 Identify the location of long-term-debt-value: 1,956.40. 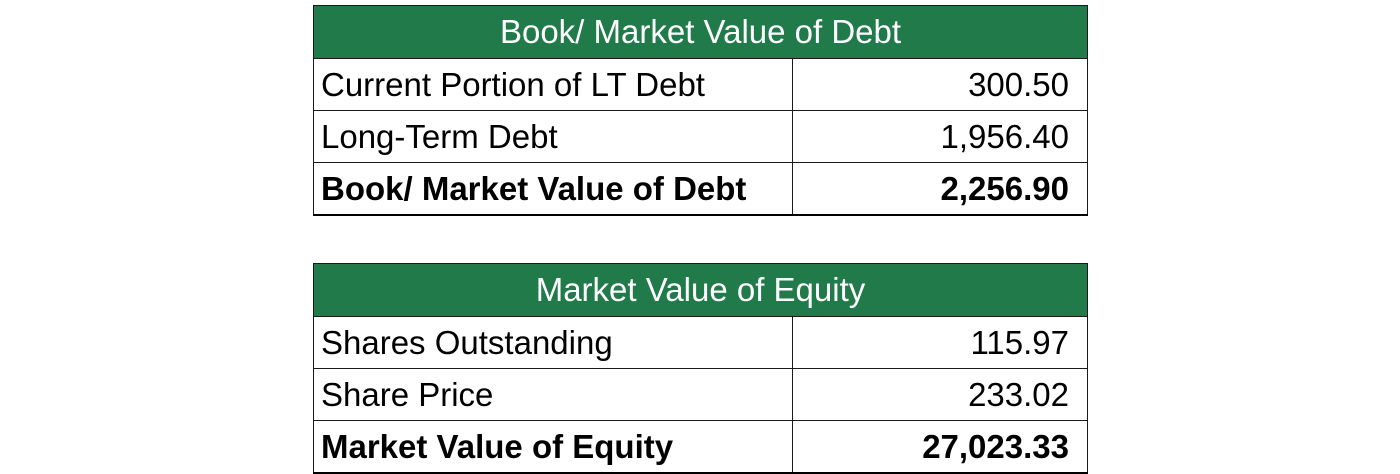
(940, 136).